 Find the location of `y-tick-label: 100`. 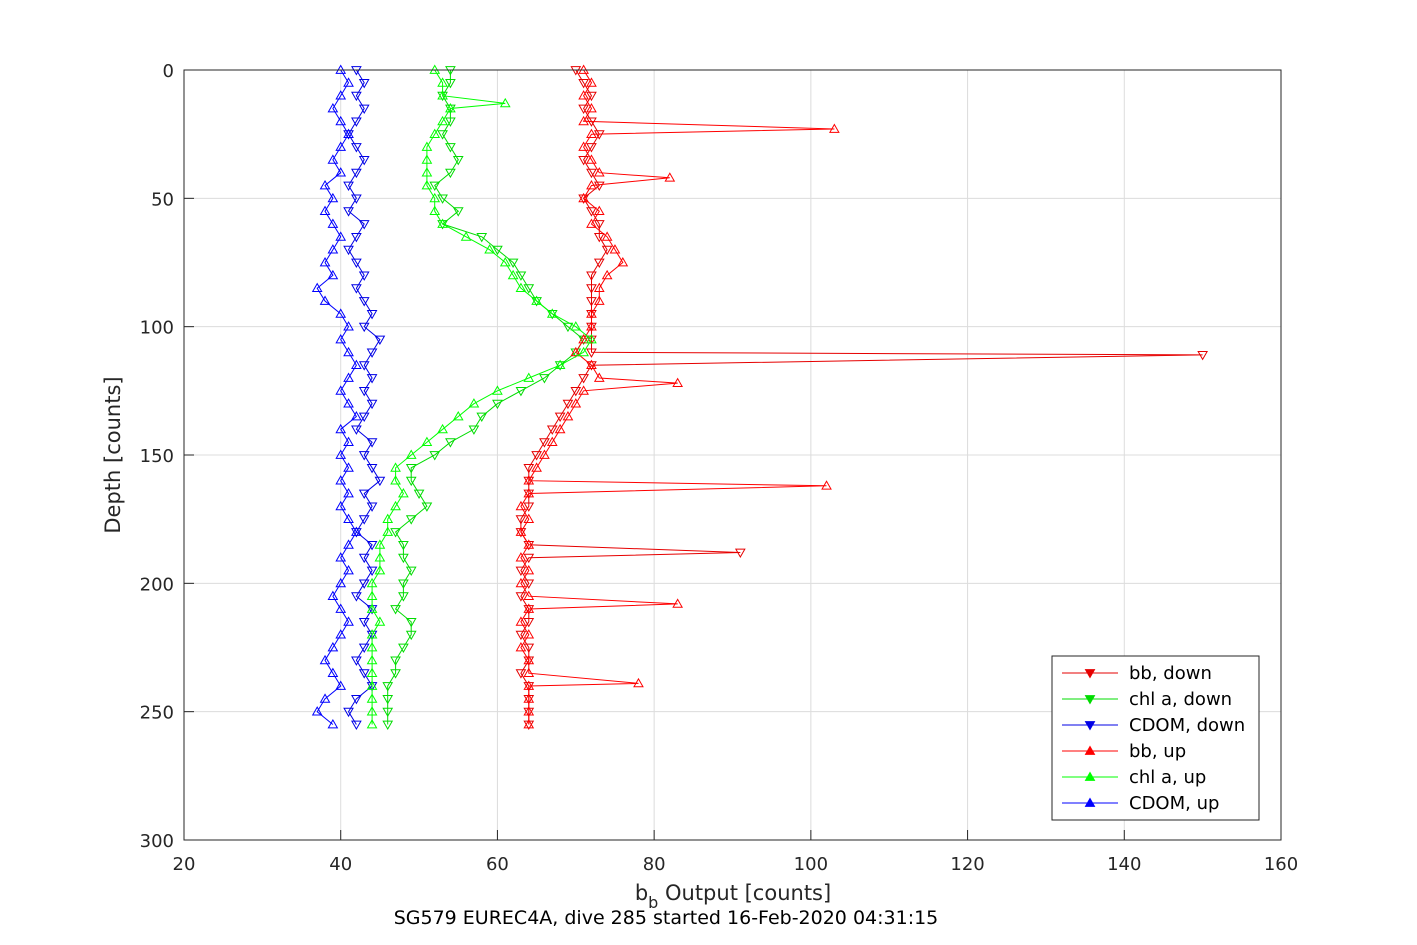

y-tick-label: 100 is located at coordinates (157, 328).